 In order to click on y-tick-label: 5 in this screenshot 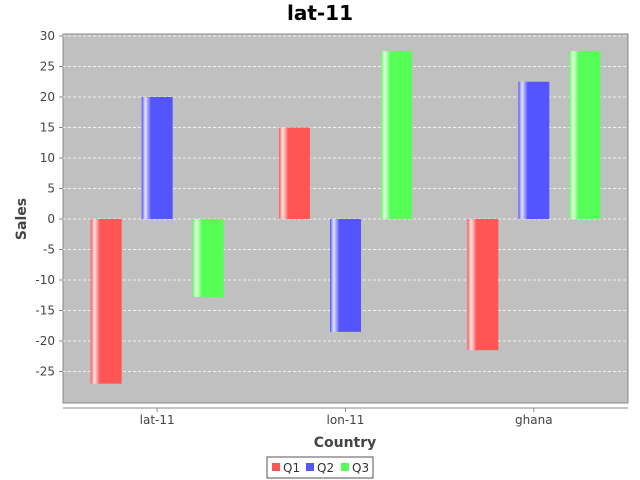, I will do `click(51, 189)`.